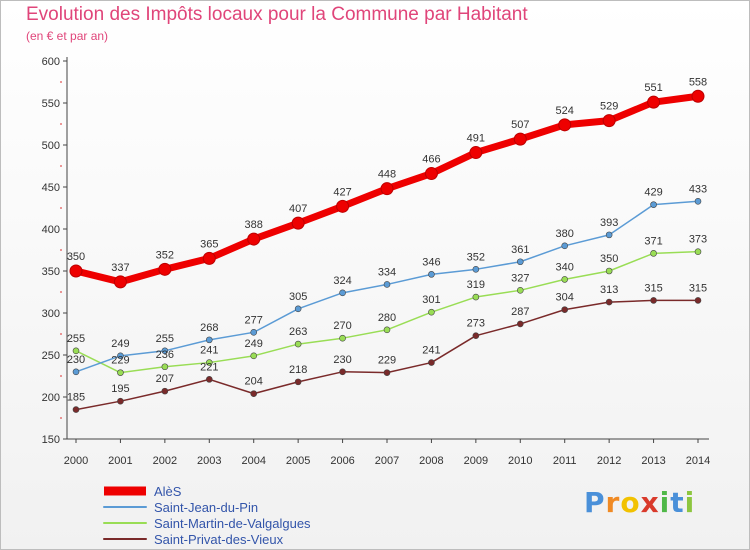  What do you see at coordinates (653, 461) in the screenshot?
I see `x-tick-label: 2013` at bounding box center [653, 461].